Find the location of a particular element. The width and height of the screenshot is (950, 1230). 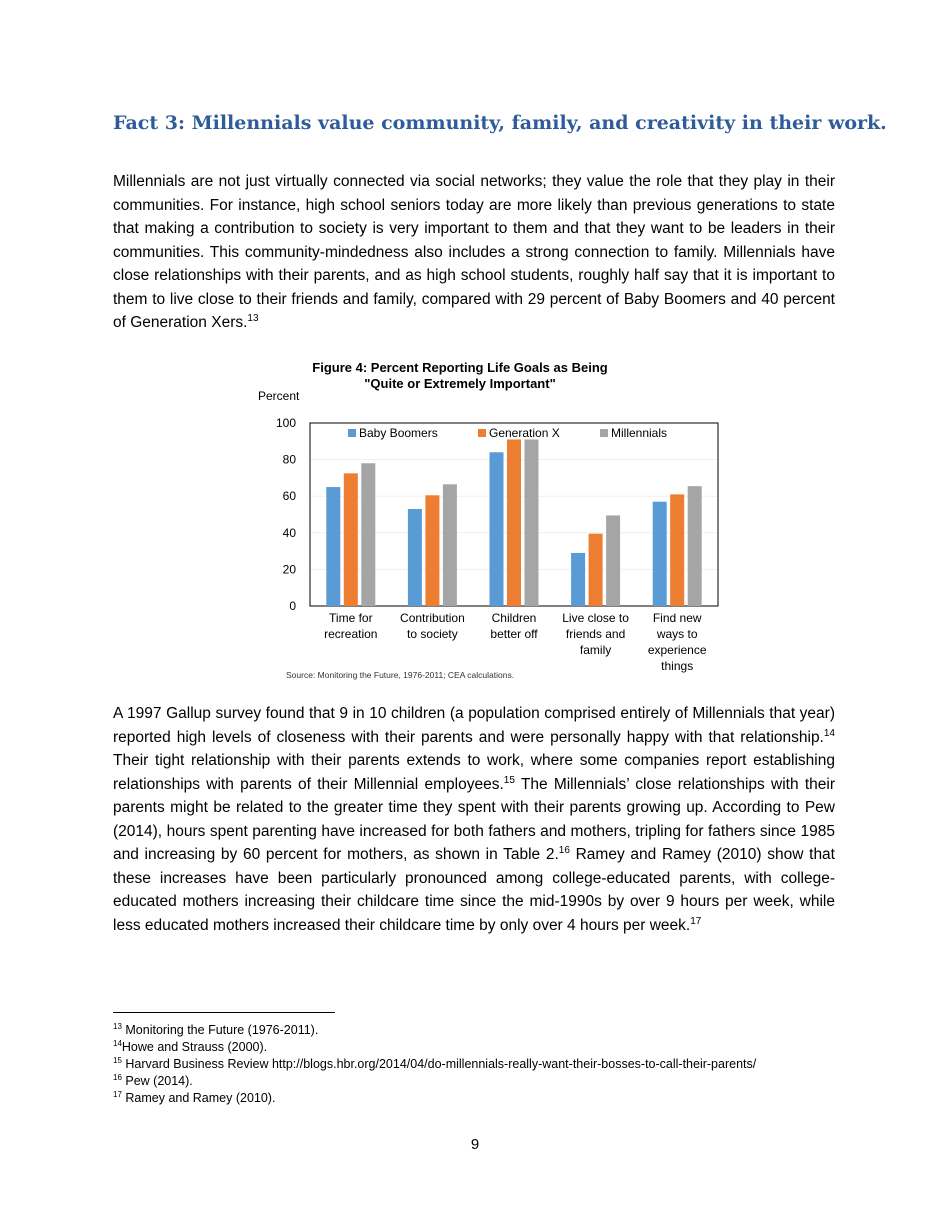

footnote-number: 15 is located at coordinates (117, 1060).